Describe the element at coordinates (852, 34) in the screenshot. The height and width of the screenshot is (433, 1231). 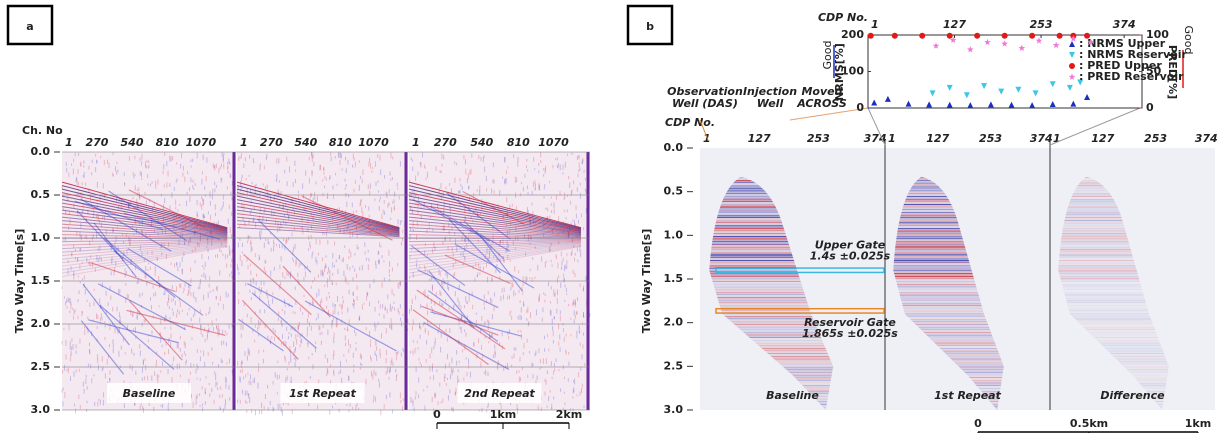
I see `y-tick-label: 200` at that location.